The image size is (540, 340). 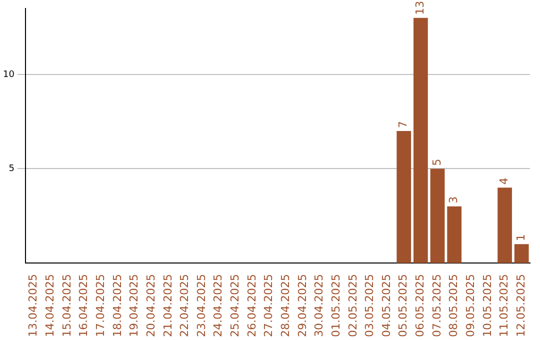 What do you see at coordinates (167, 306) in the screenshot?
I see `x-tick-label: 21.04.2025` at bounding box center [167, 306].